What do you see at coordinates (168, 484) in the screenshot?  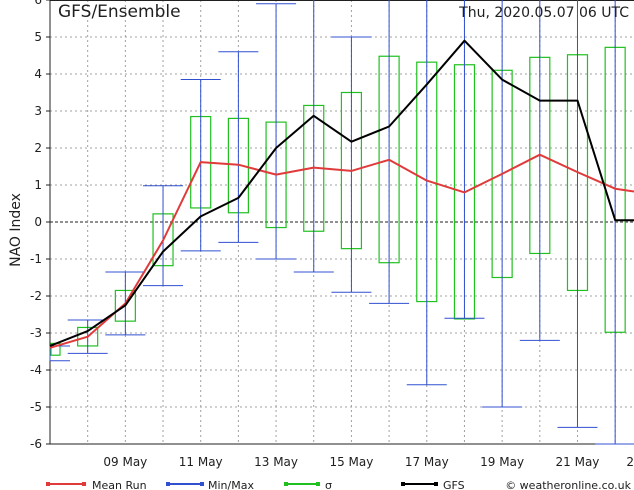 I see `legend-minmax-marker-left` at bounding box center [168, 484].